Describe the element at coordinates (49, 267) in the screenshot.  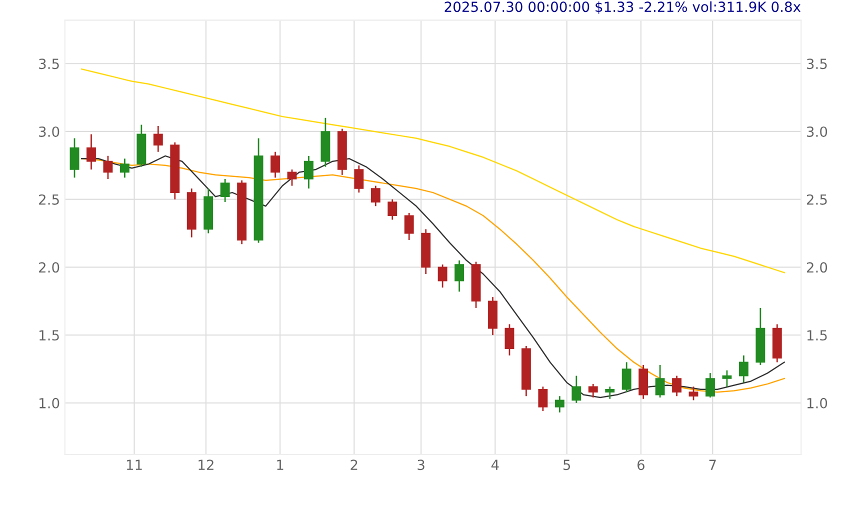
I see `y-tick-label: 2.0` at that location.